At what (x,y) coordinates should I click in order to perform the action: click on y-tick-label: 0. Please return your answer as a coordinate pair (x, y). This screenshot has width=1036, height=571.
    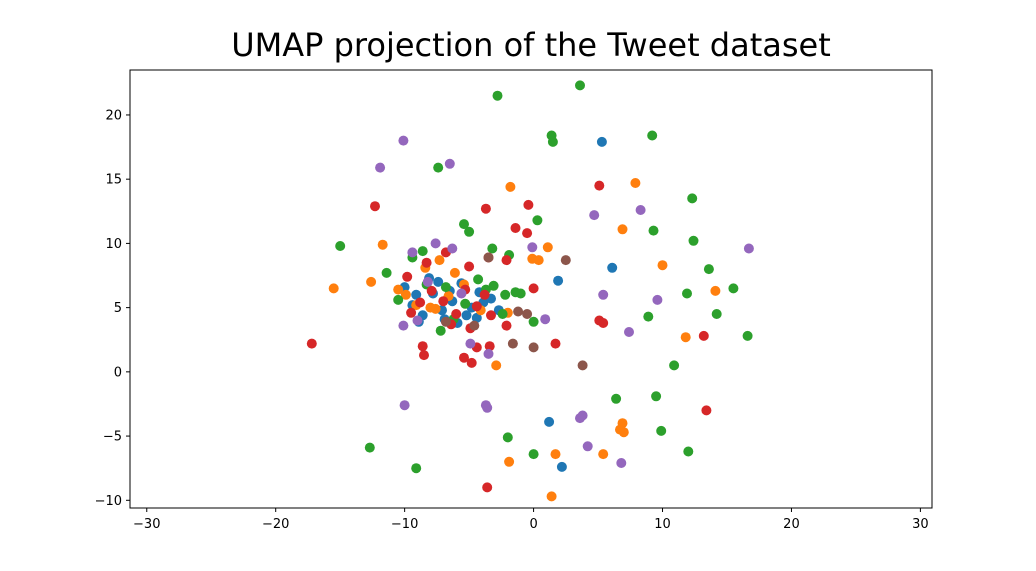
    Looking at the image, I should click on (118, 372).